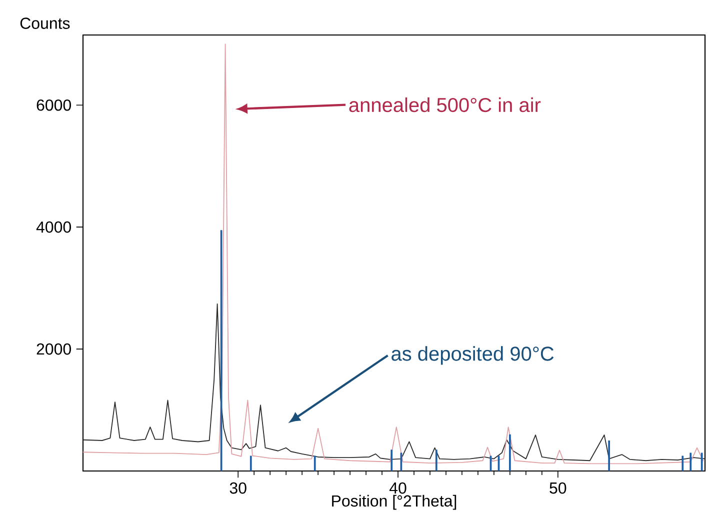 The image size is (709, 531). I want to click on y-tick-label: 2000, so click(53, 349).